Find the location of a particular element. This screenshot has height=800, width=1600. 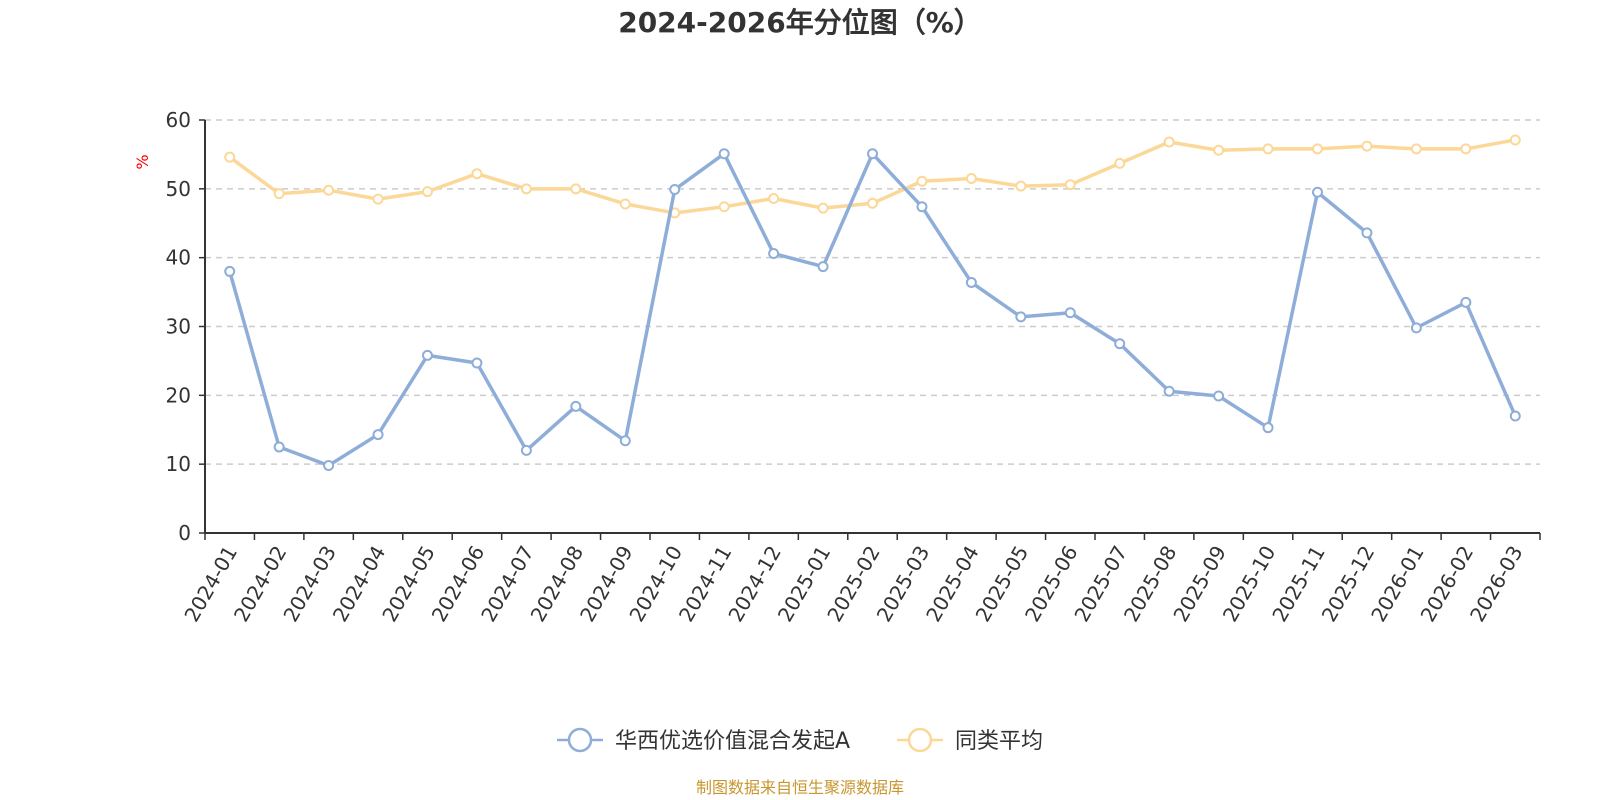

y-tick-label: 10 is located at coordinates (178, 464).